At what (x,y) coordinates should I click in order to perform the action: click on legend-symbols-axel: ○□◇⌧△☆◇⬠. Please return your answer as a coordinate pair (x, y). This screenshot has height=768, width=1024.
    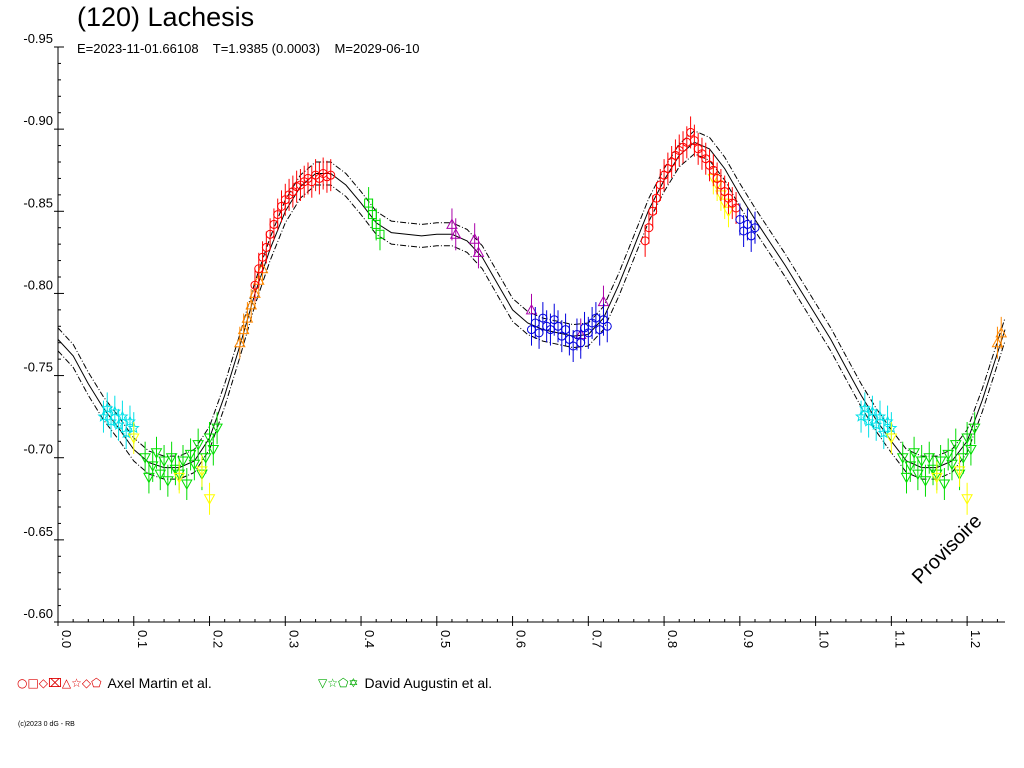
    Looking at the image, I should click on (59, 683).